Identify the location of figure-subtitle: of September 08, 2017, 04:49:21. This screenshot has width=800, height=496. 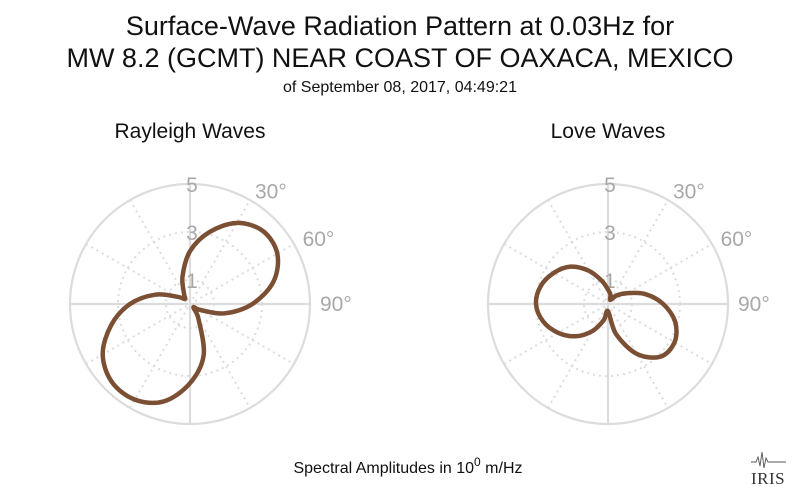
(400, 87).